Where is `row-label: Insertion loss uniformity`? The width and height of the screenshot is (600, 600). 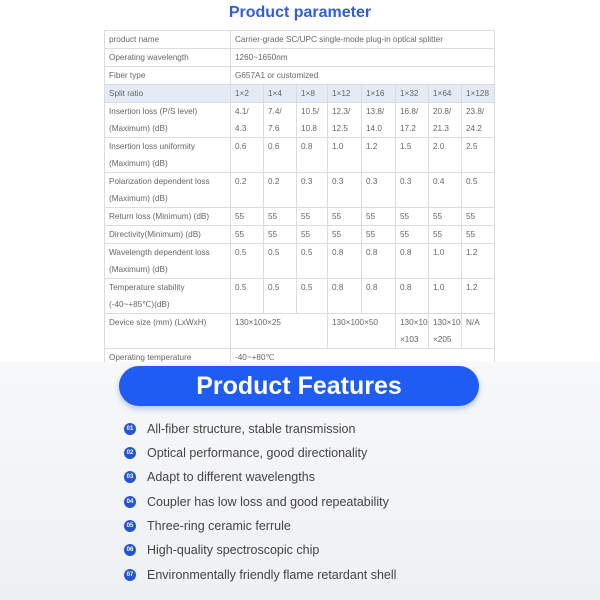
row-label: Insertion loss uniformity is located at coordinates (167, 146).